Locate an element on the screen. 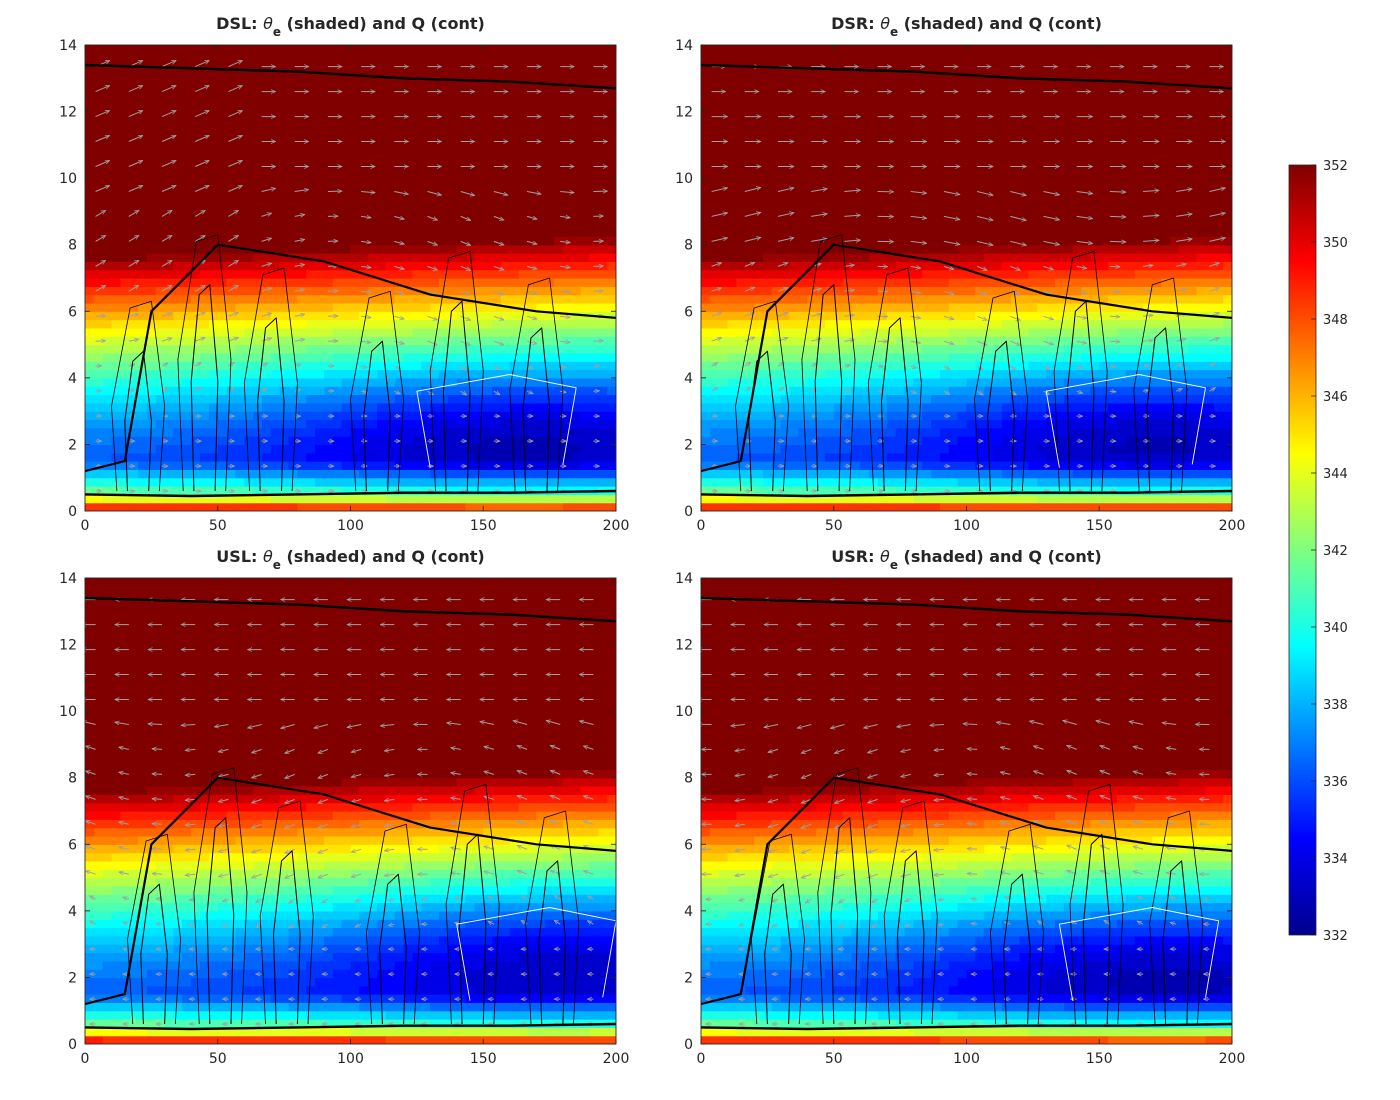  y-tick-label-dsr: 12 is located at coordinates (684, 113).